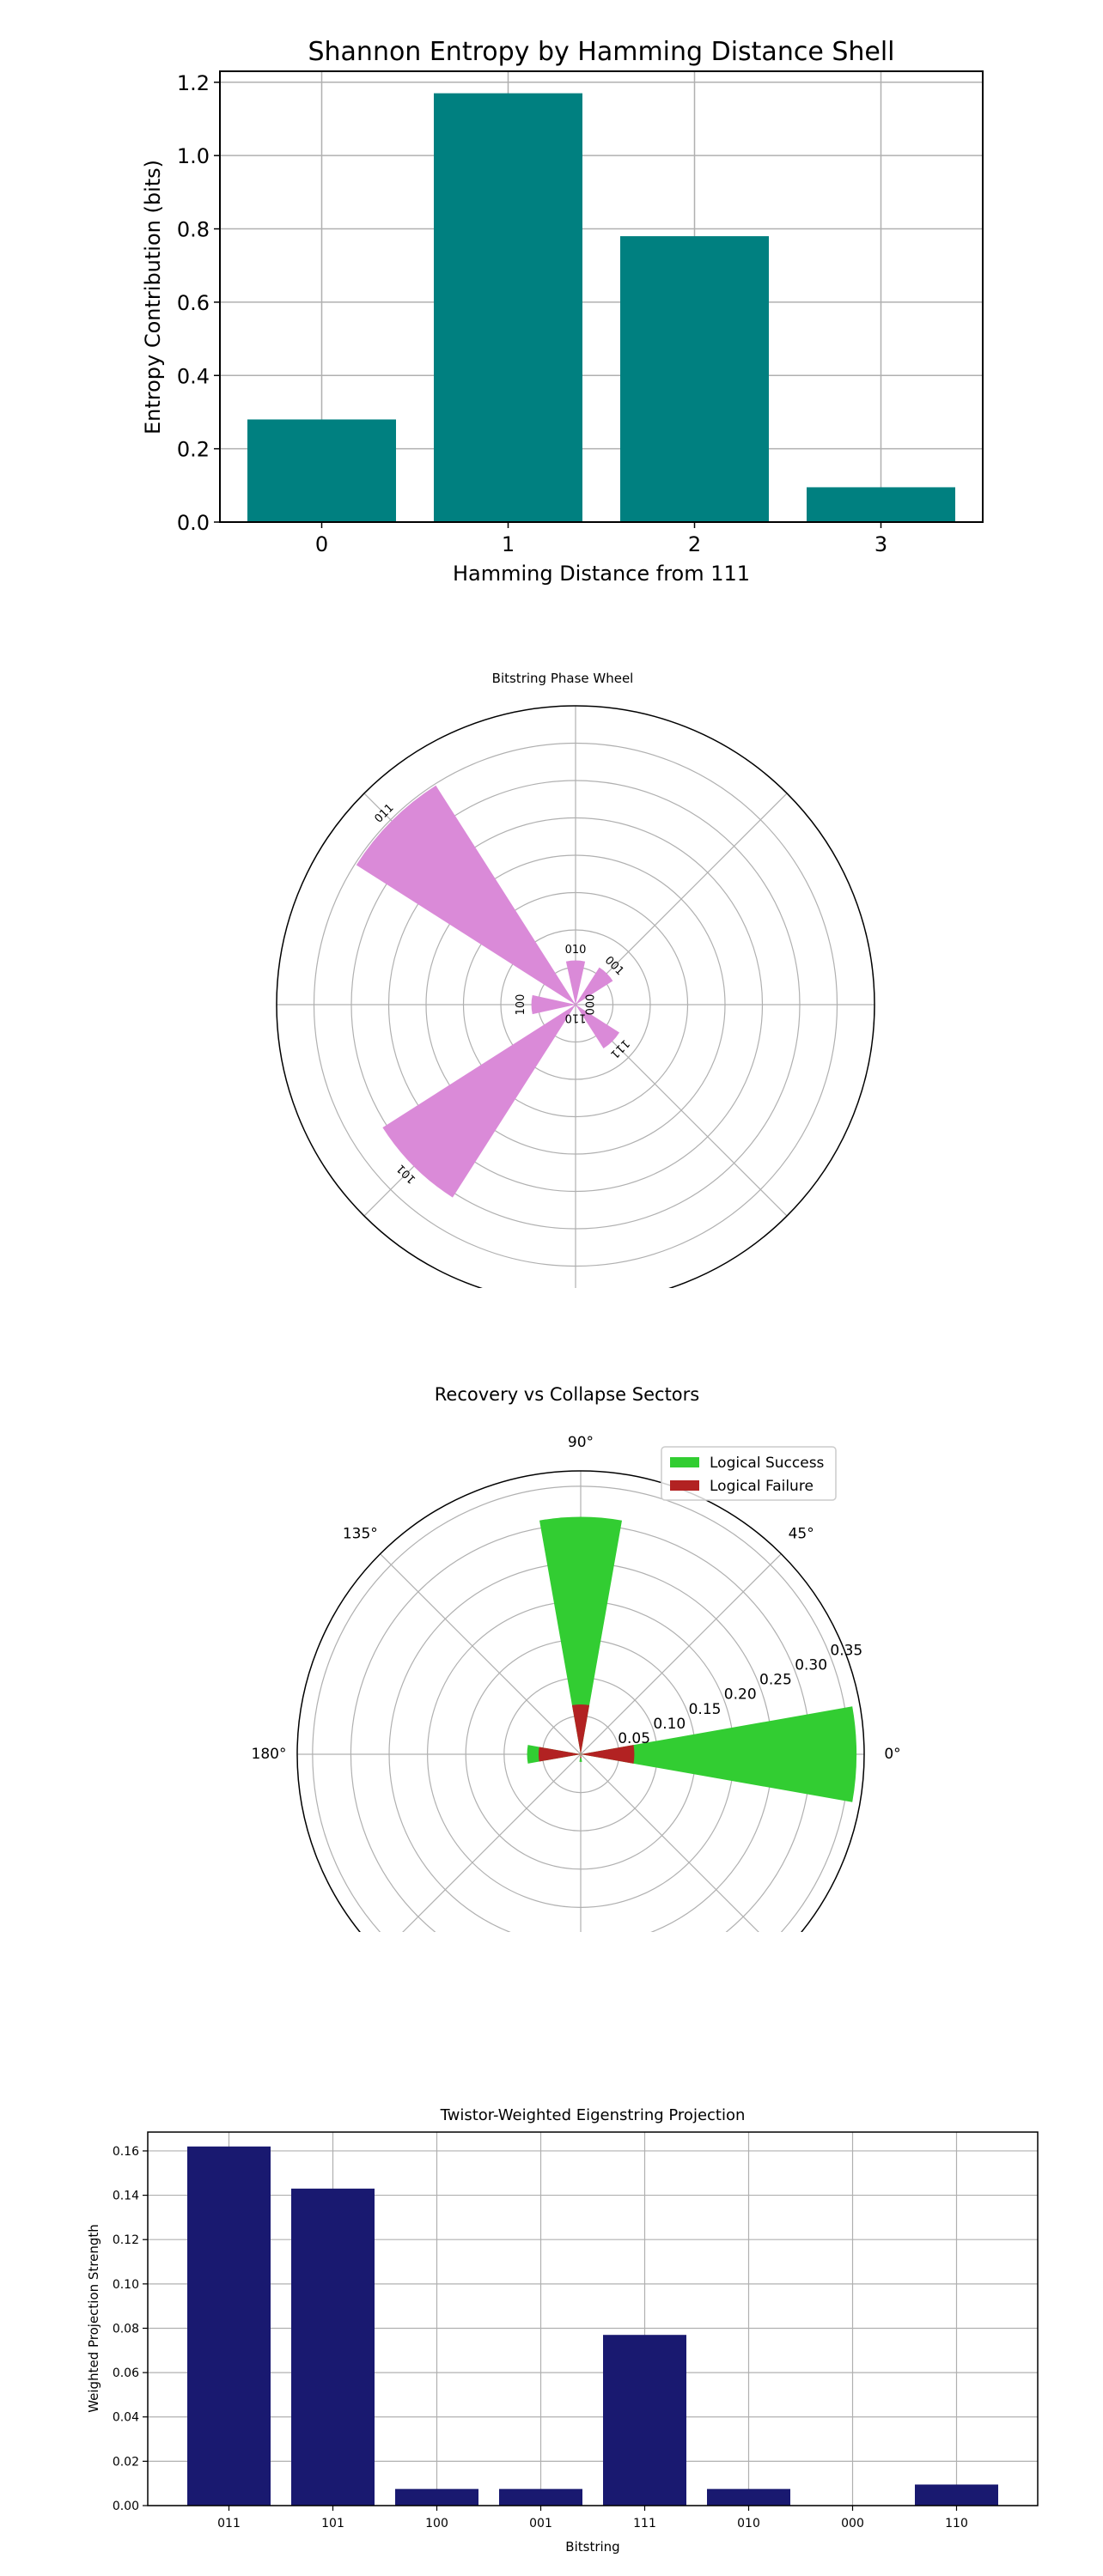 This screenshot has width=1103, height=2576. What do you see at coordinates (193, 376) in the screenshot?
I see `chart1-y-tick-label: 0.4` at bounding box center [193, 376].